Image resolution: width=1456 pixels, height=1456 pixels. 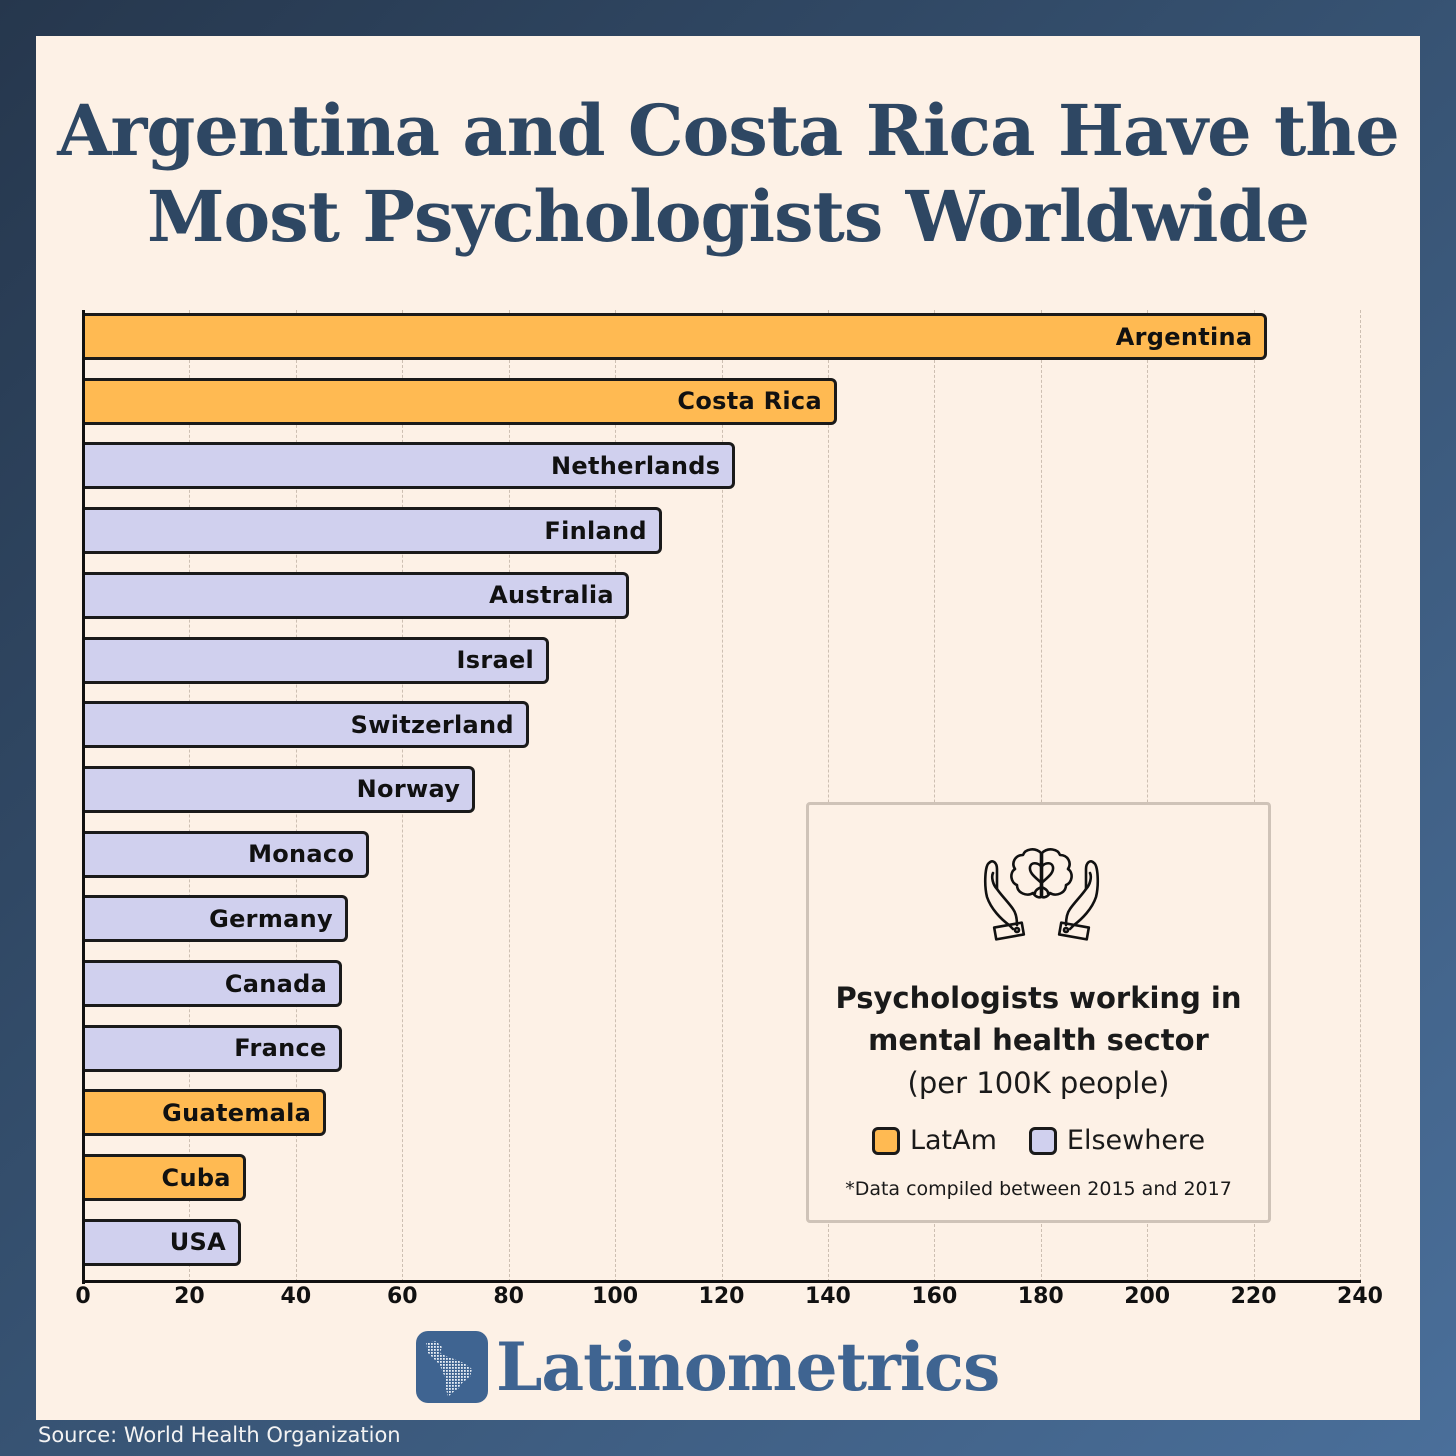 I want to click on legend-subtitle: (per 100K people), so click(x=1038, y=1083).